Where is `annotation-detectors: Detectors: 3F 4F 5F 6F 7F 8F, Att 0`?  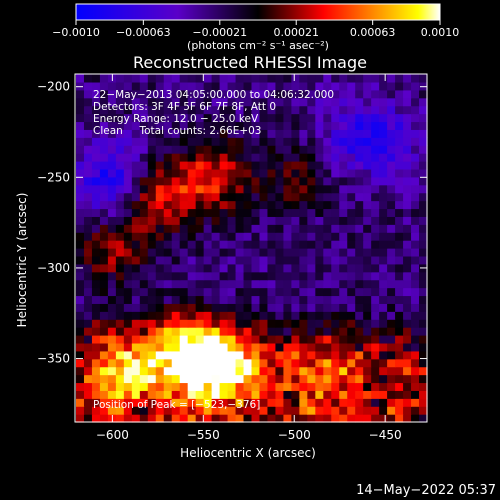
annotation-detectors: Detectors: 3F 4F 5F 6F 7F 8F, Att 0 is located at coordinates (184, 107).